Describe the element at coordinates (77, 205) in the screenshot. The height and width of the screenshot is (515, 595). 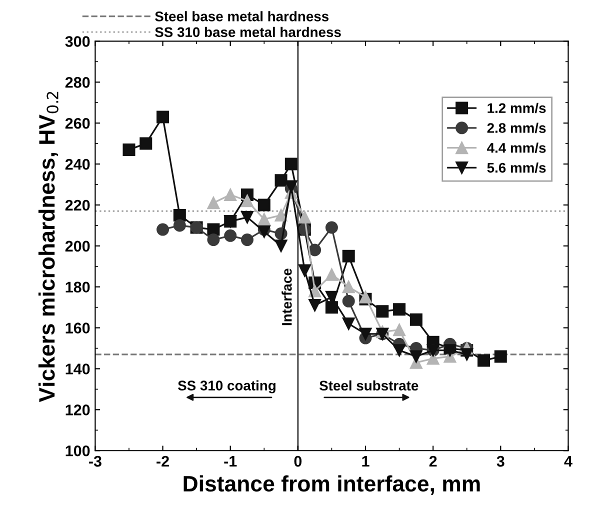
I see `y-tick-label: 220` at that location.